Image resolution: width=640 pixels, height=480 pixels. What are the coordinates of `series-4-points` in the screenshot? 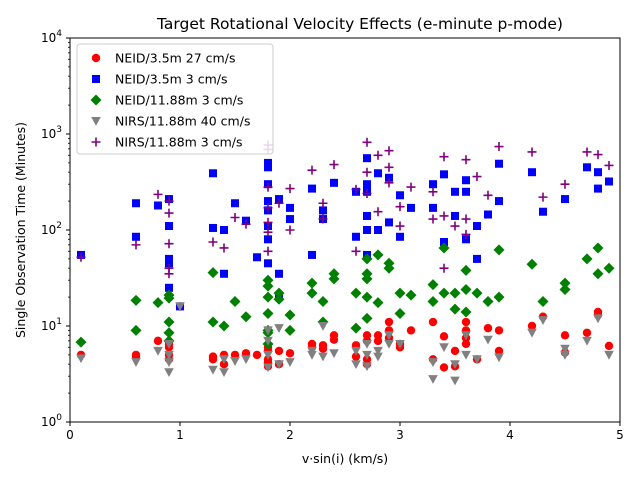 It's located at (345, 344).